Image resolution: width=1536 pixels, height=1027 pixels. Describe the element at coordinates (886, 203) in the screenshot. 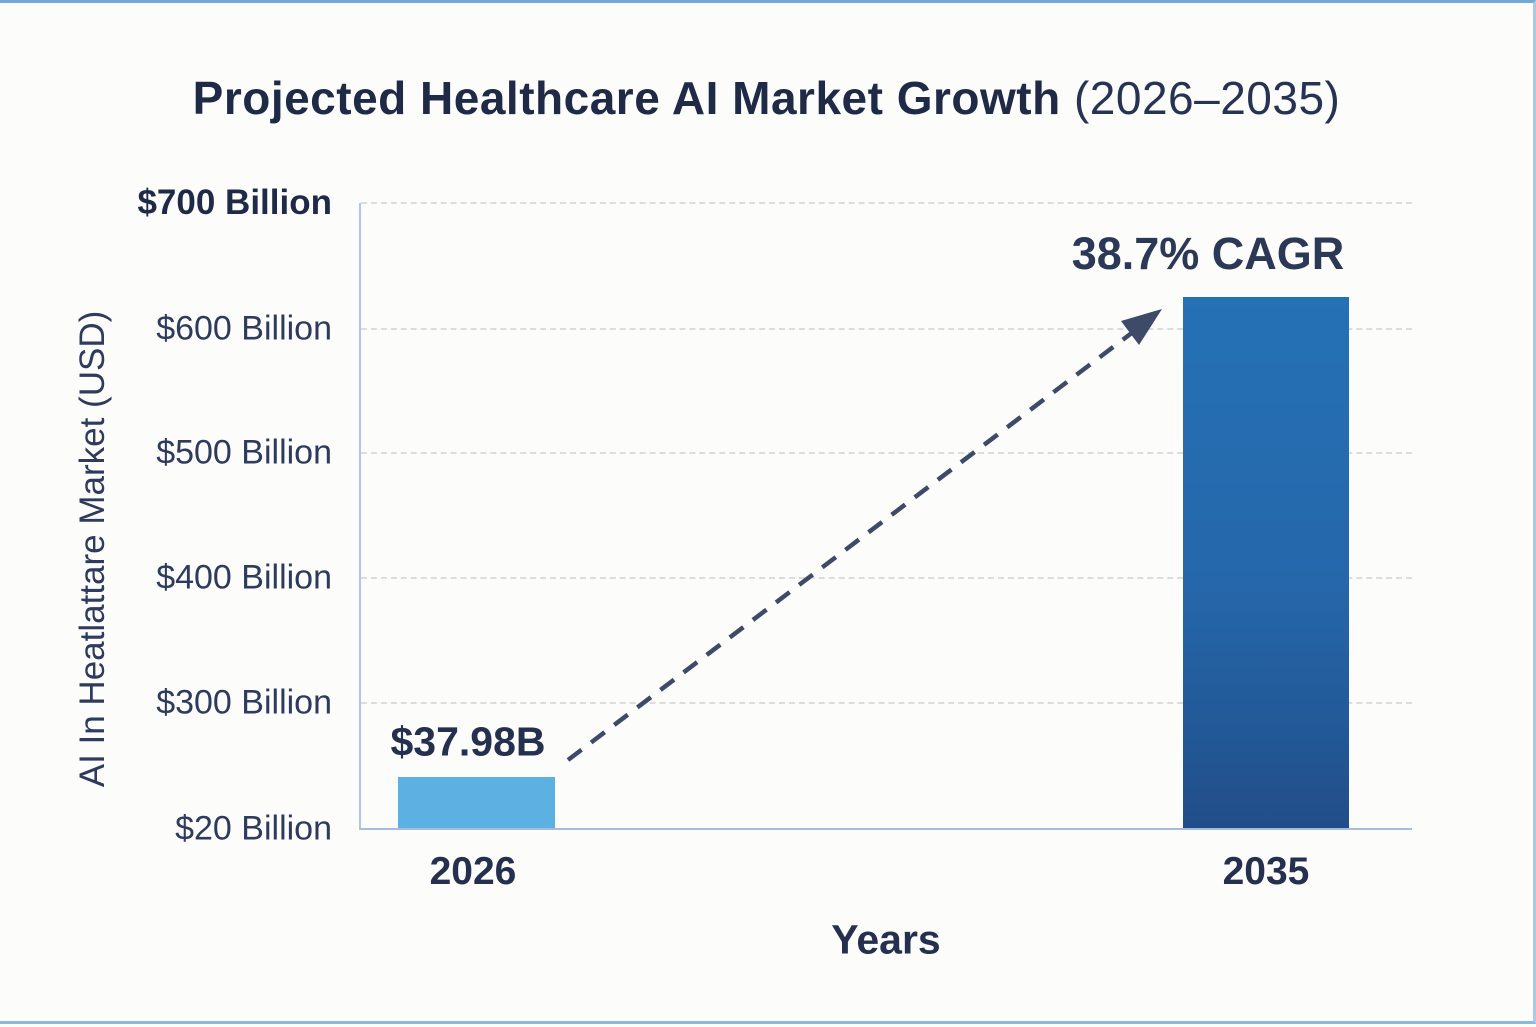

I see `gridline-700b` at that location.